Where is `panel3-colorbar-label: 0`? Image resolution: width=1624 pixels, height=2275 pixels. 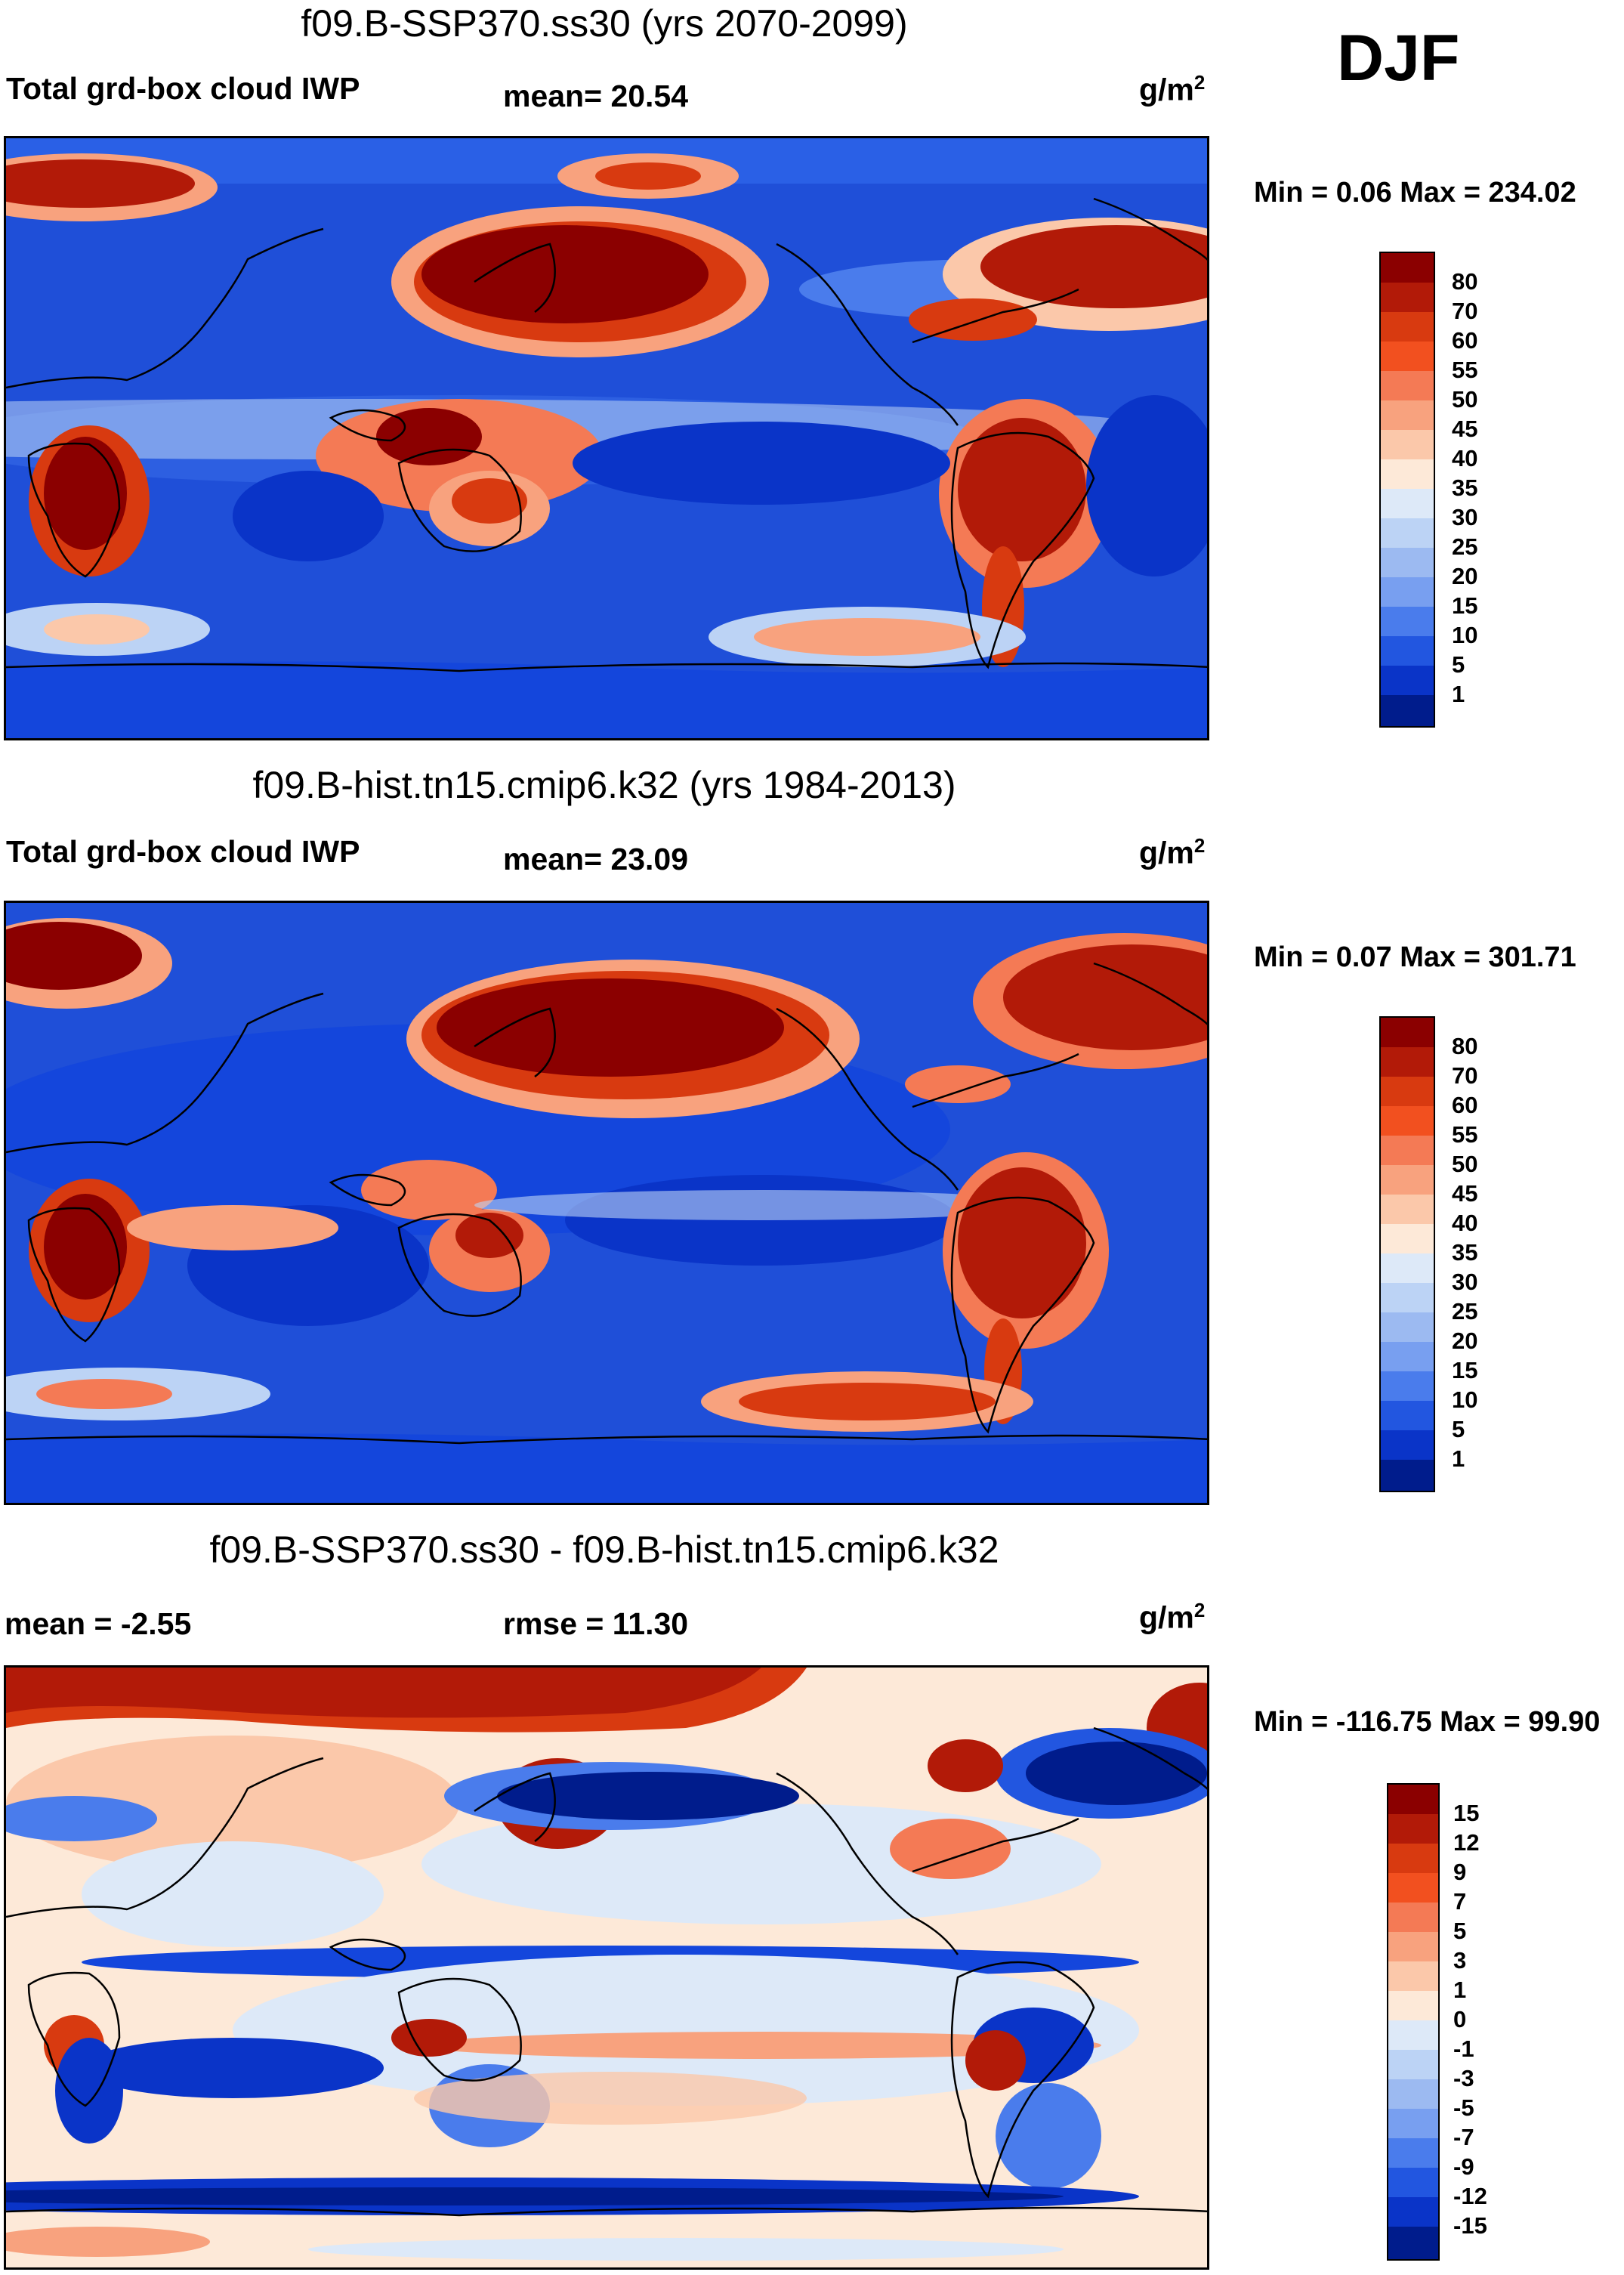
panel3-colorbar-label: 0 is located at coordinates (1460, 2019).